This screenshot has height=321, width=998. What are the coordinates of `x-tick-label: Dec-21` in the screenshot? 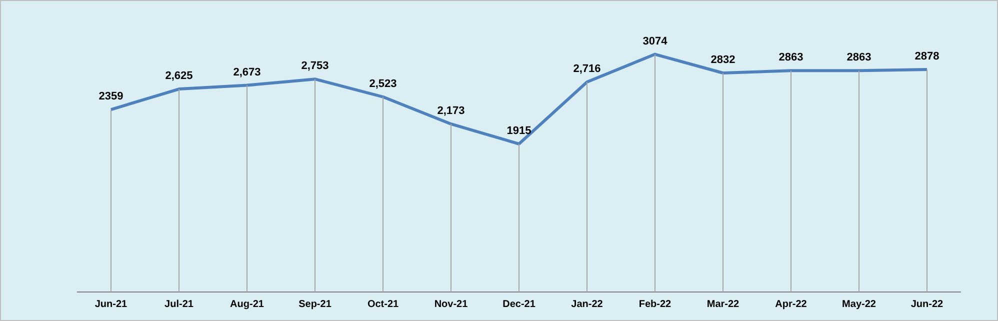 It's located at (519, 304).